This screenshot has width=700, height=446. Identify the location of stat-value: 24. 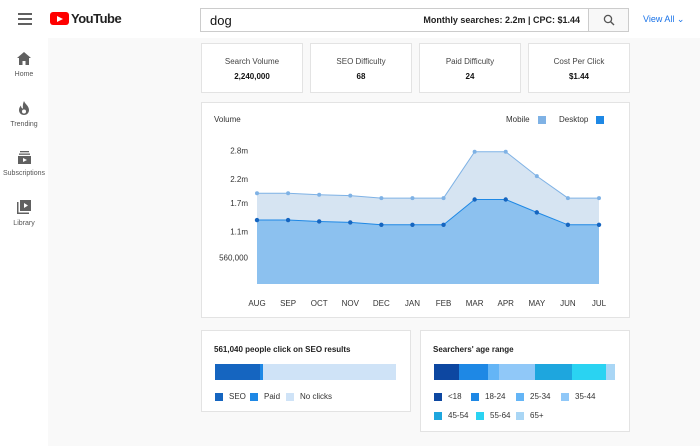
(470, 76).